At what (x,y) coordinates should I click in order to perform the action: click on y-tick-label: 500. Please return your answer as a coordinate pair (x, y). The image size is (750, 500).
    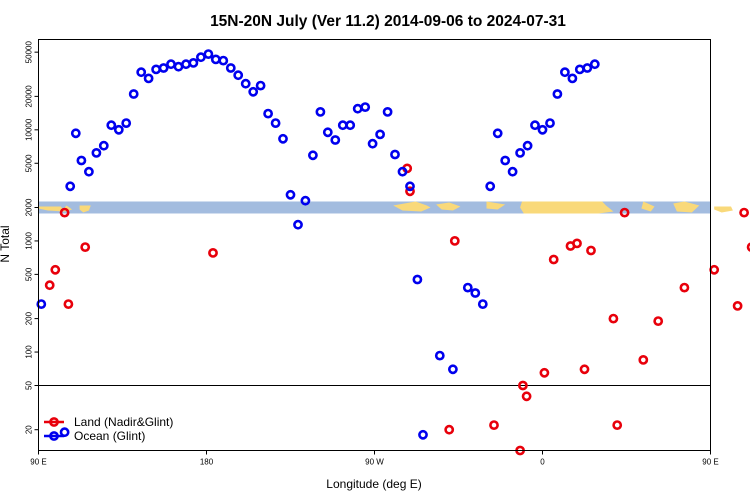
    Looking at the image, I should click on (29, 274).